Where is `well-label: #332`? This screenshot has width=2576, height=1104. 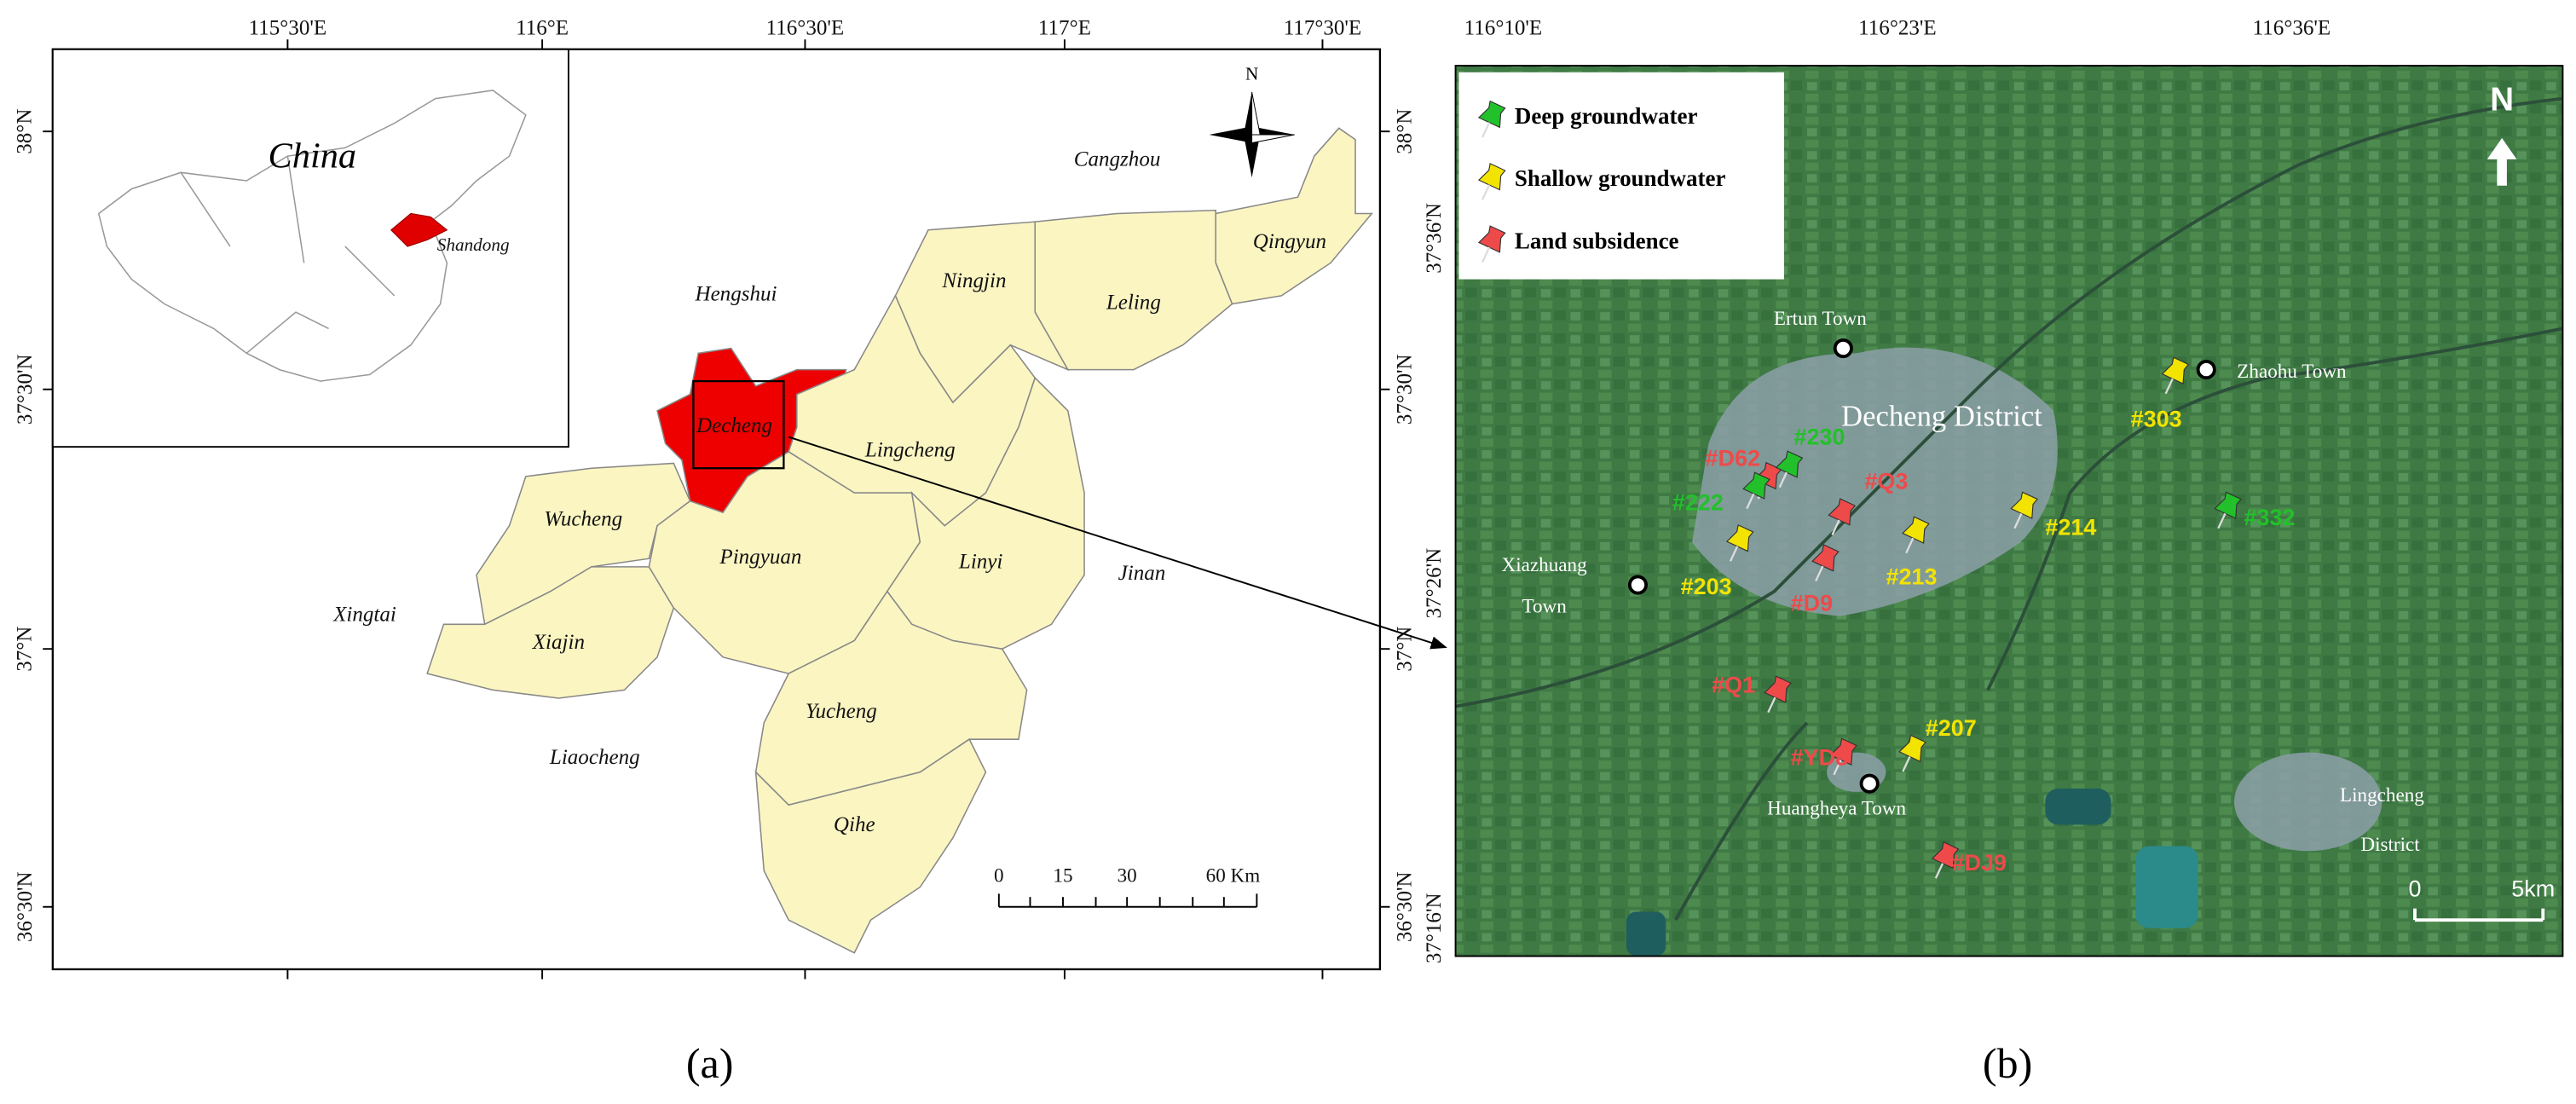
well-label: #332 is located at coordinates (2270, 517).